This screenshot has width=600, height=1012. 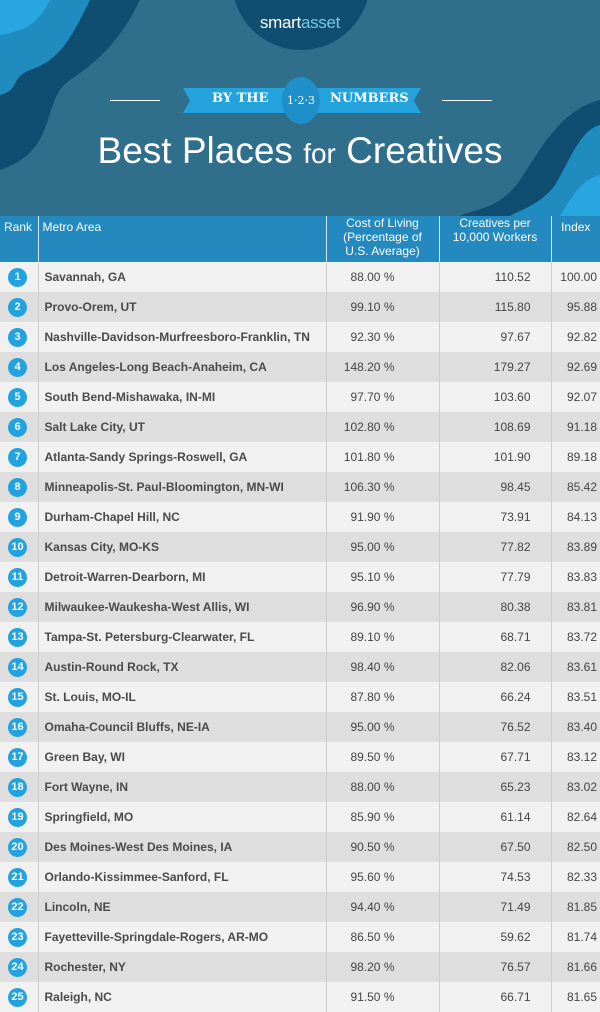 What do you see at coordinates (575, 697) in the screenshot?
I see `index-cell: 83.51` at bounding box center [575, 697].